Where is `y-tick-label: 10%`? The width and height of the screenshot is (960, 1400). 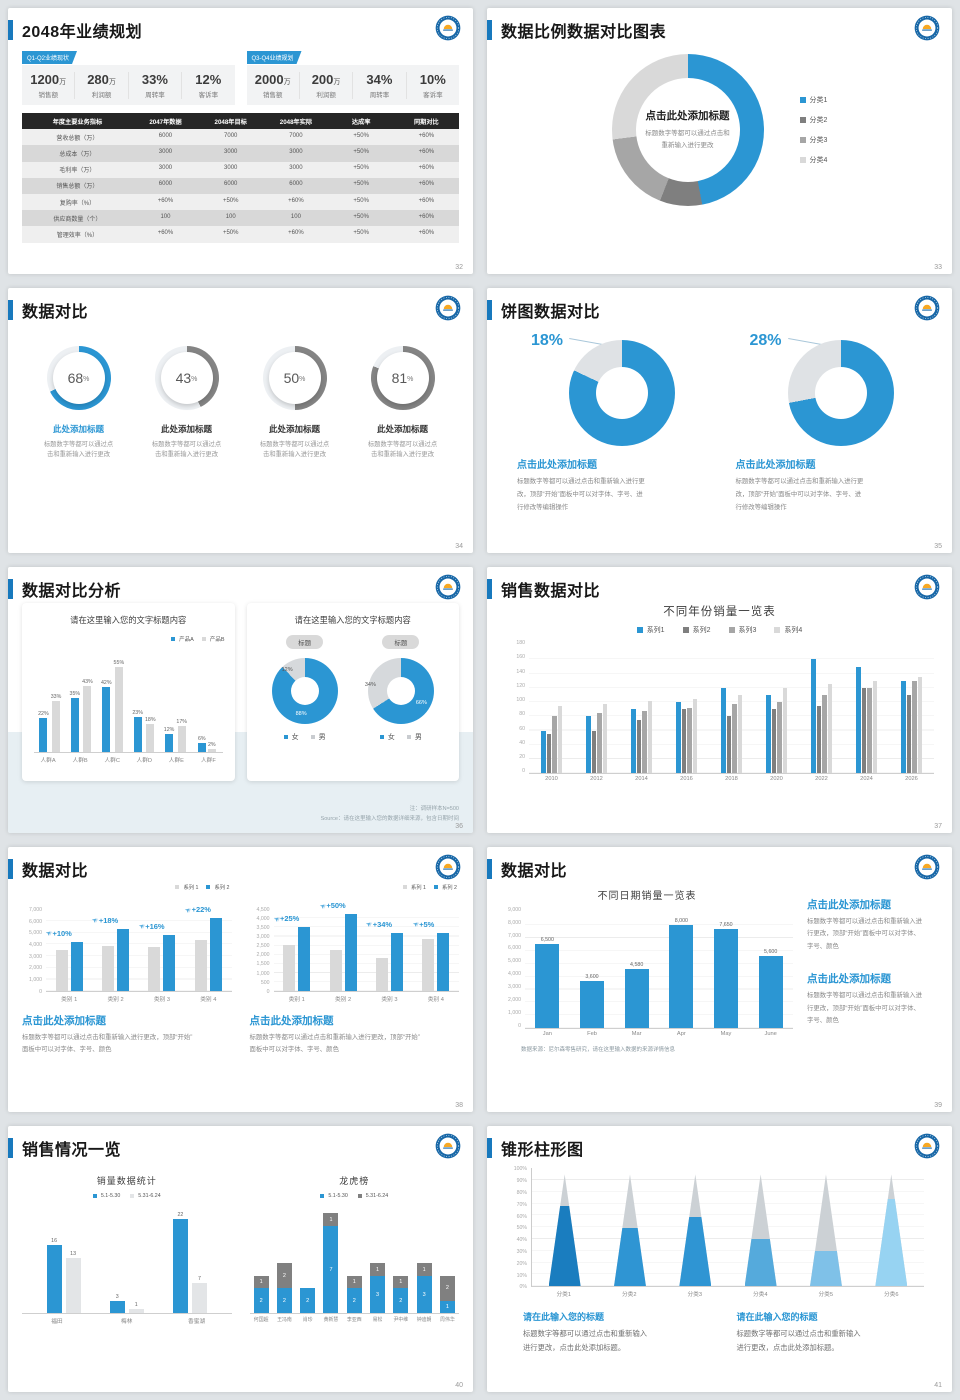 y-tick-label: 10% is located at coordinates (521, 1275).